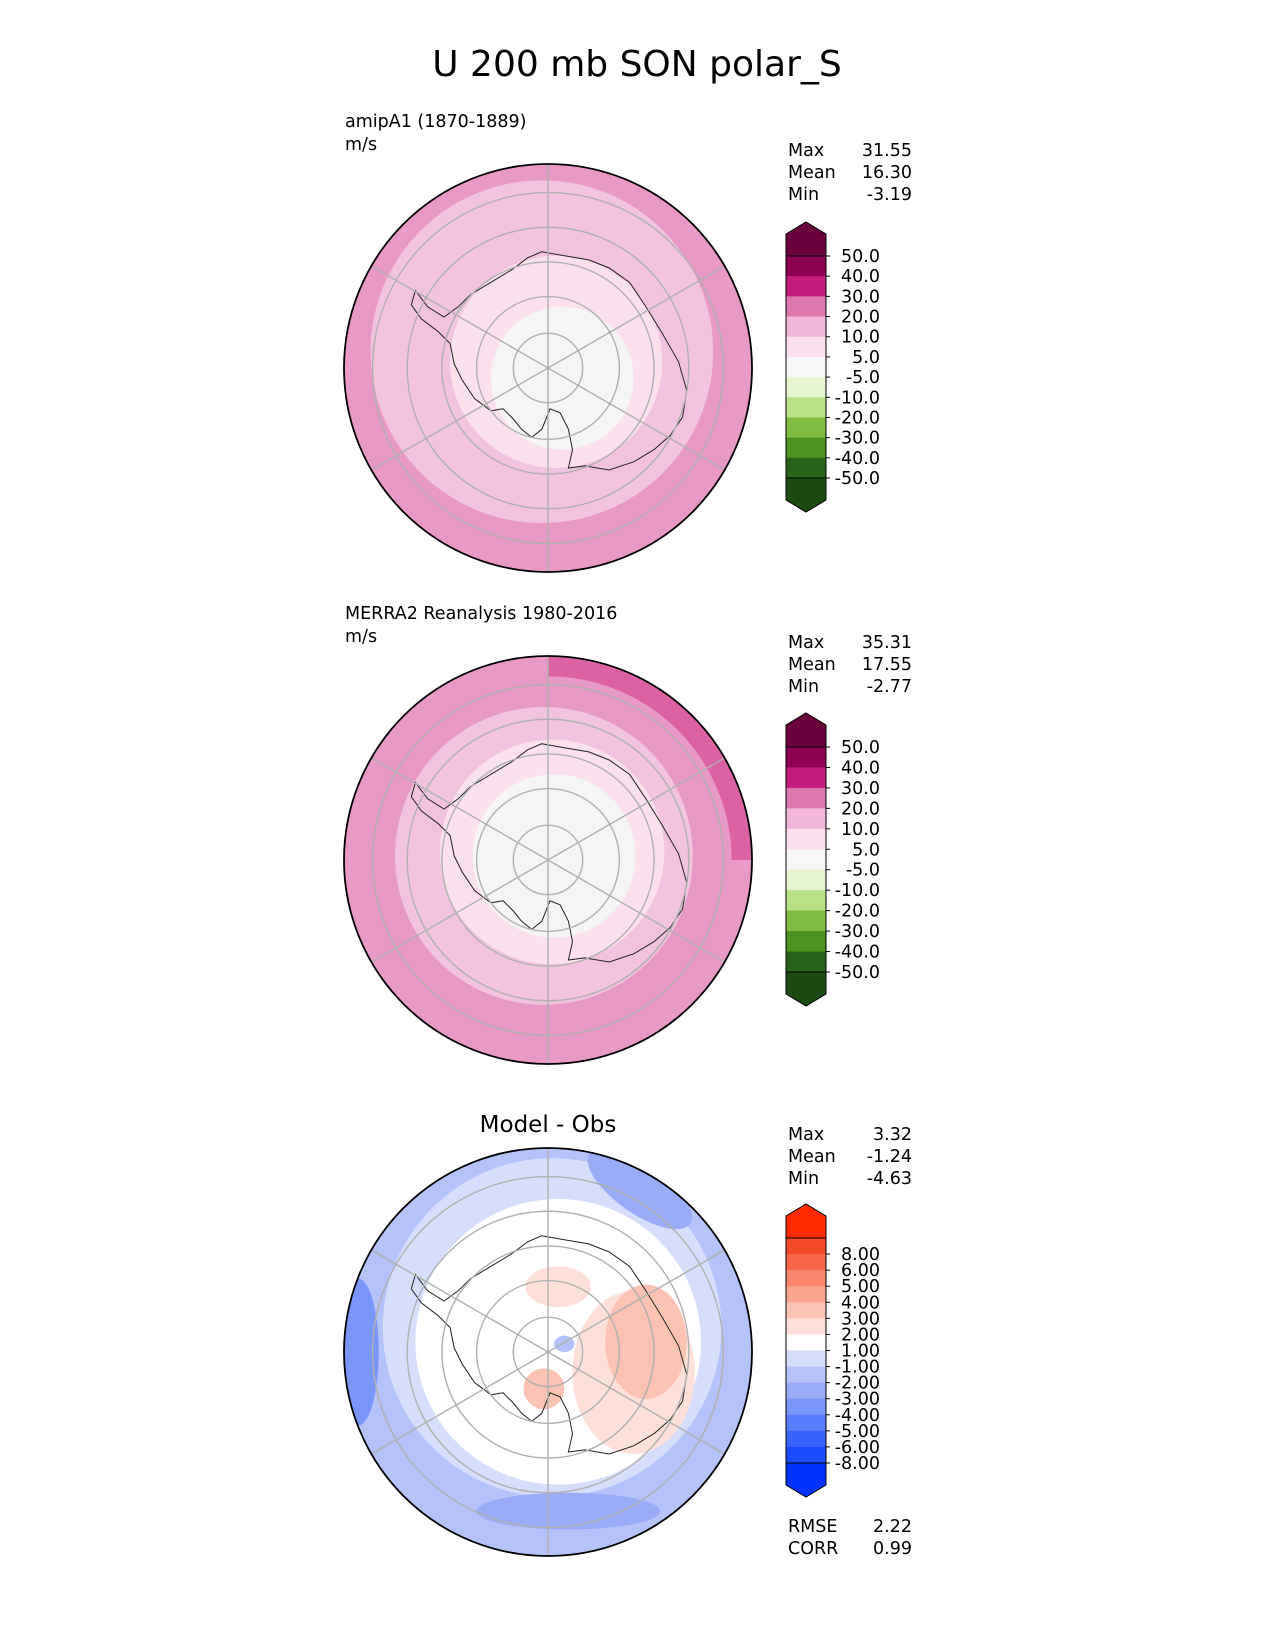 This screenshot has height=1650, width=1275. I want to click on stats-block: Max 31.55 Mean 16.30 Min -3.19, so click(850, 173).